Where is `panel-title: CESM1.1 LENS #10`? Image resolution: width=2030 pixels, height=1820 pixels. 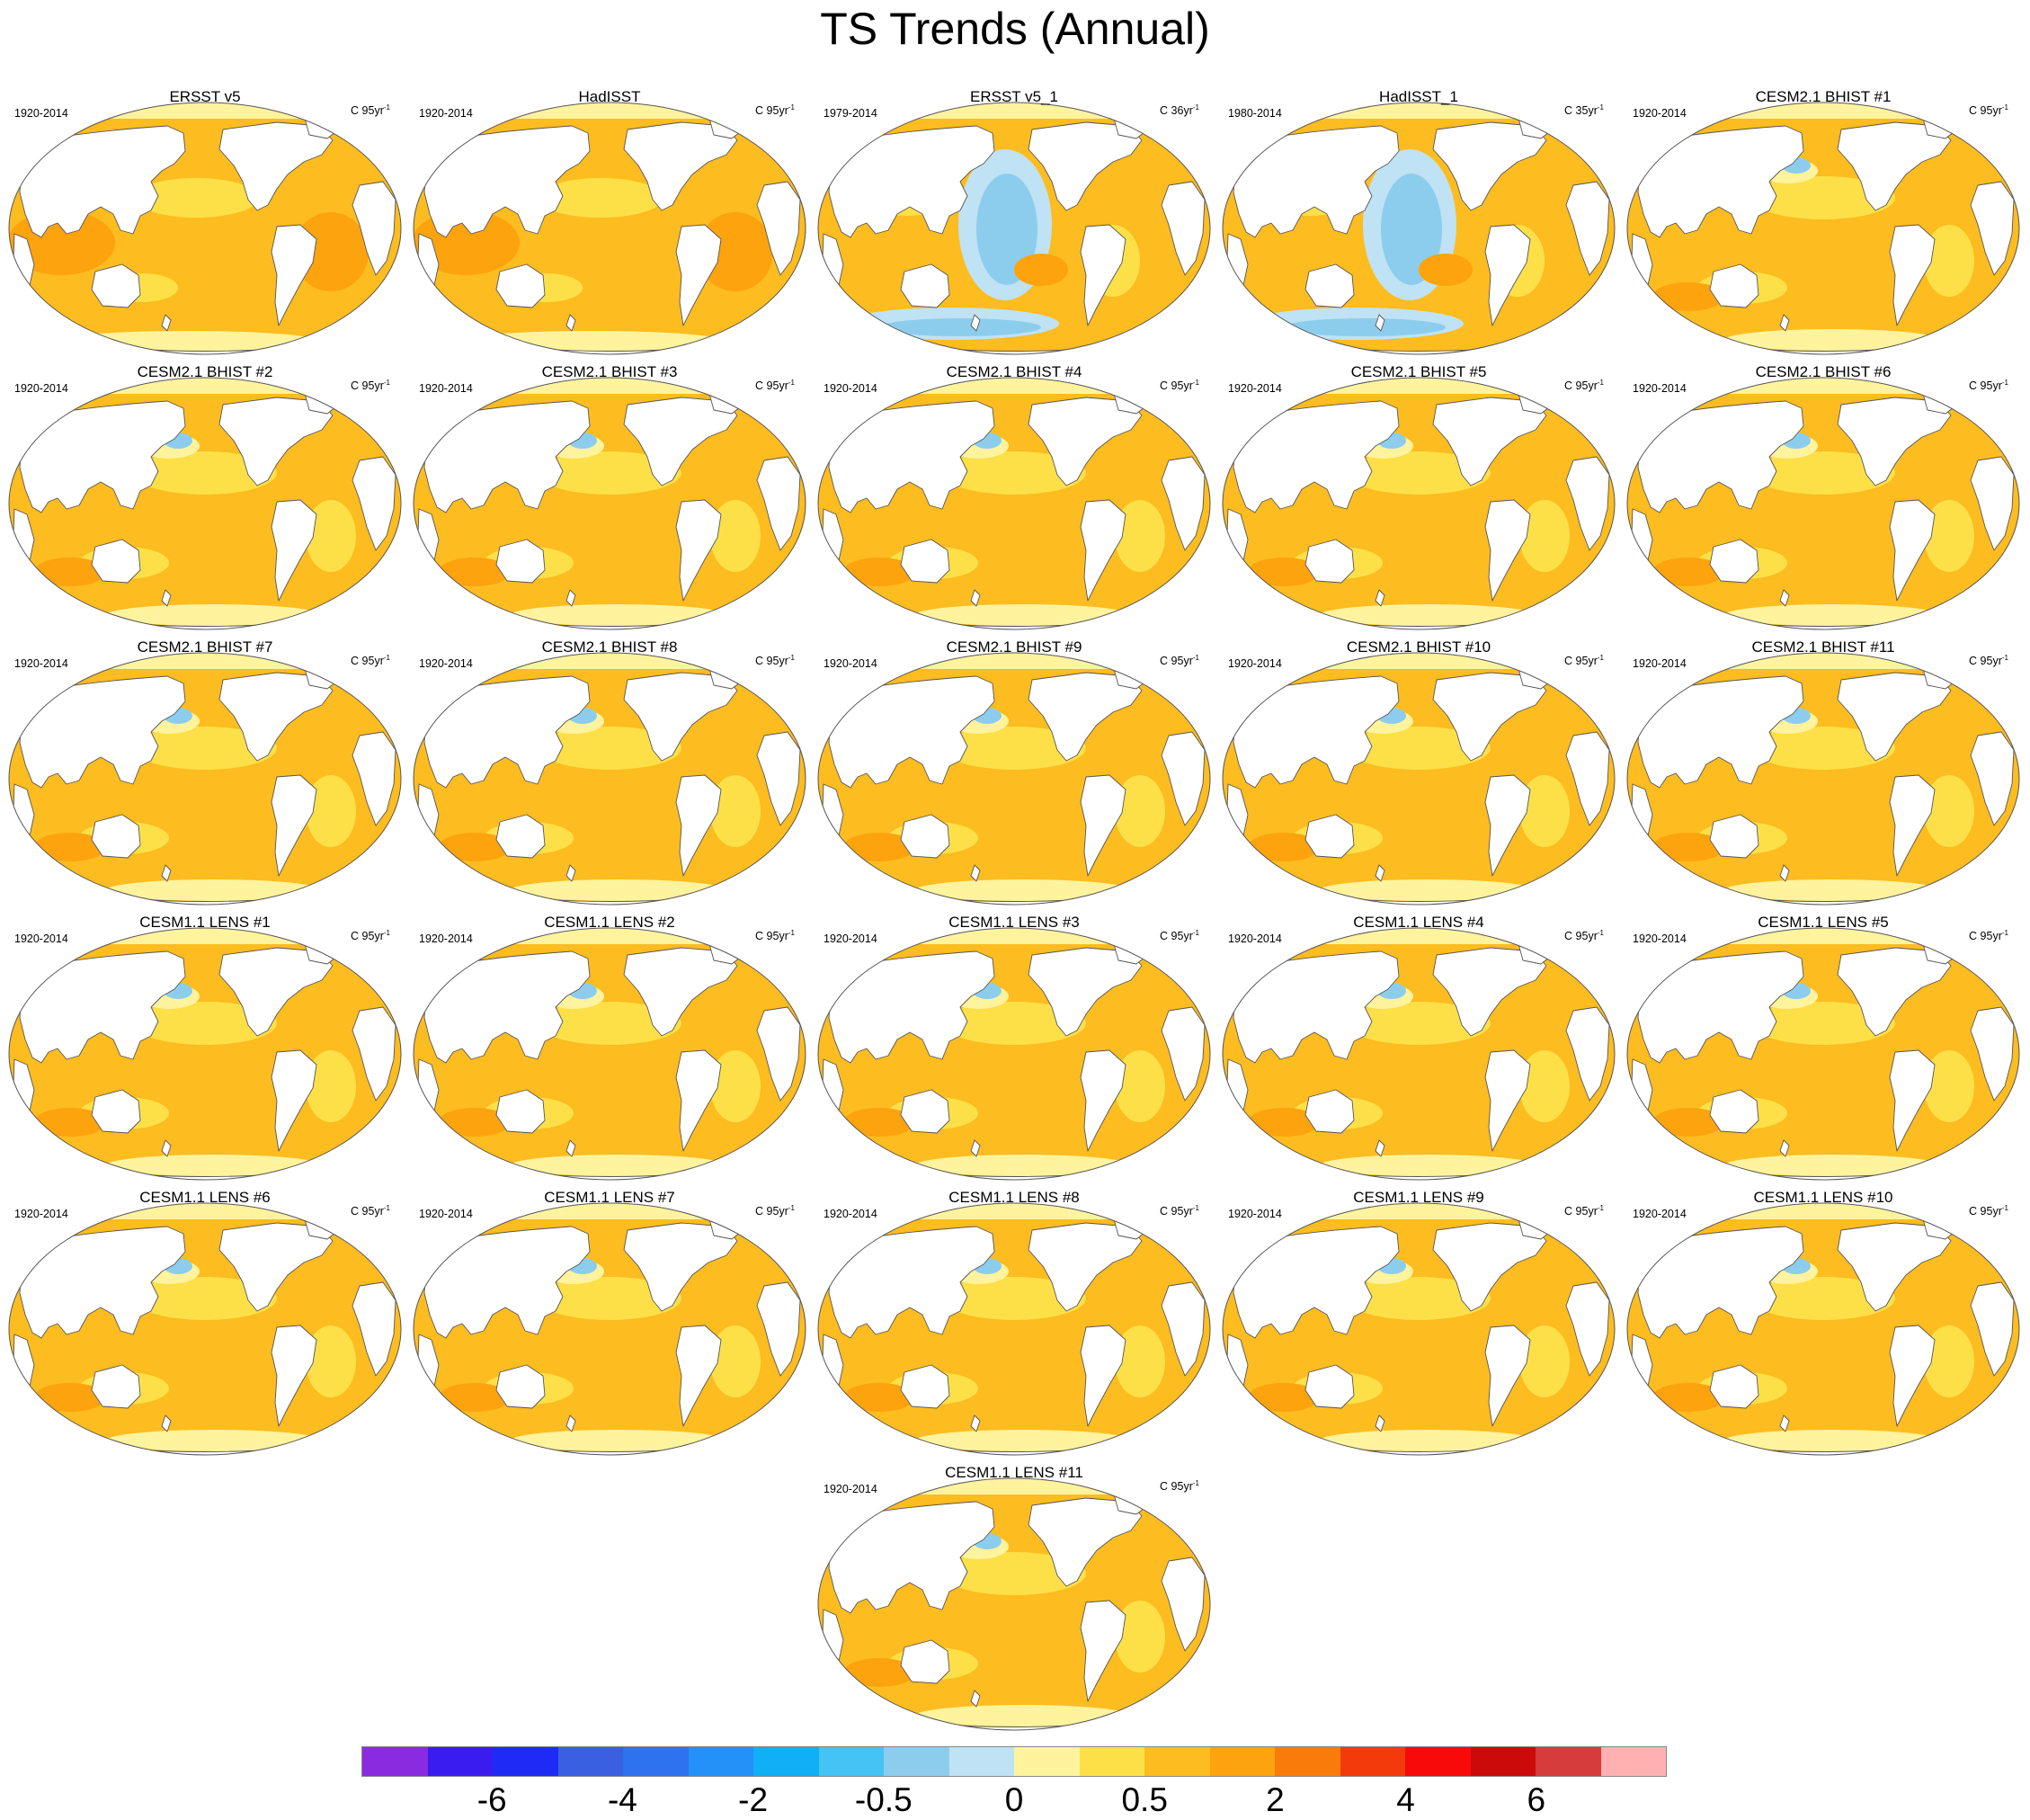 panel-title: CESM1.1 LENS #10 is located at coordinates (1823, 1198).